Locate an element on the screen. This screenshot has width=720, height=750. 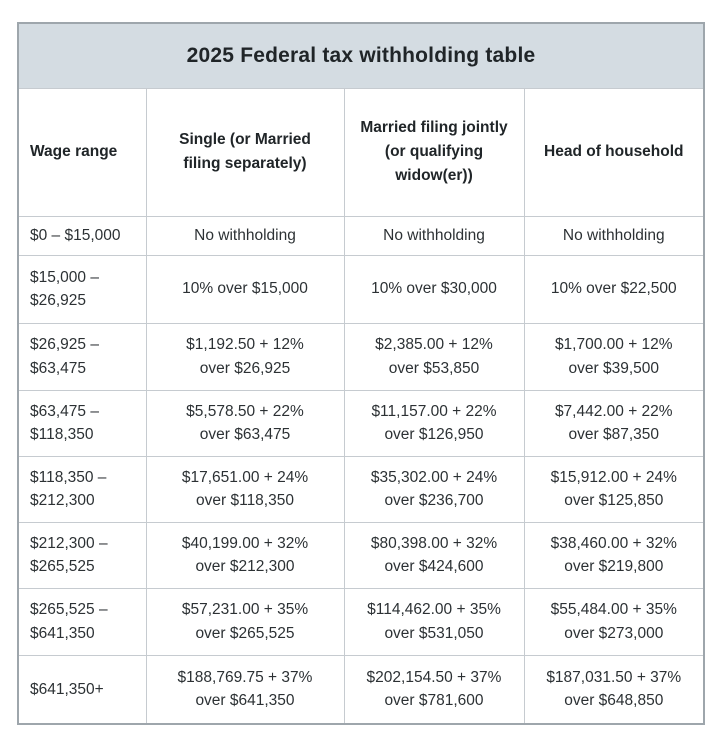
cell-head-of-household: $187,031.50 + 37% over $648,850 is located at coordinates (614, 689).